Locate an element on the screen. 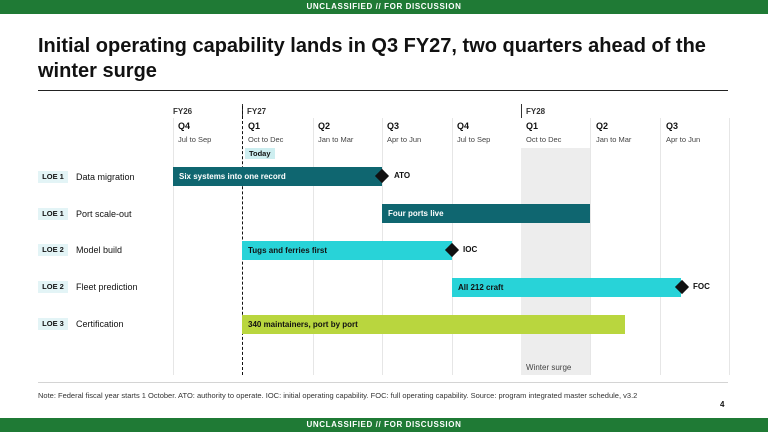  workstream-bar: 340 maintainers, port by port is located at coordinates (433, 324).